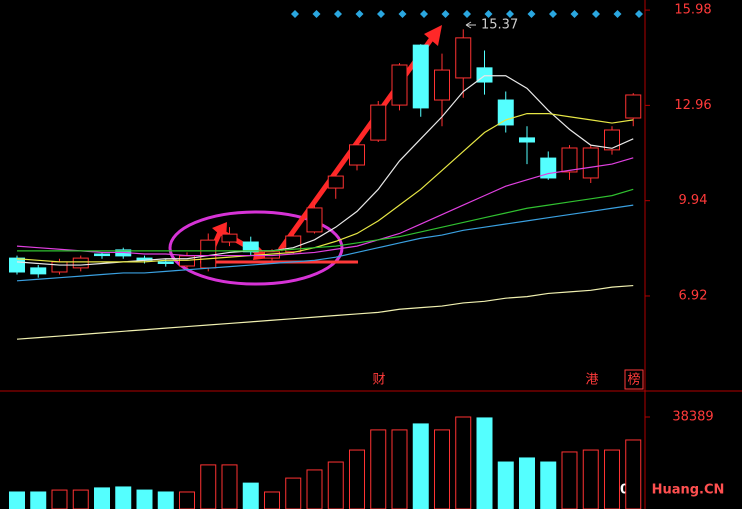 The height and width of the screenshot is (509, 742). Describe the element at coordinates (591, 380) in the screenshot. I see `event-label: 港` at that location.